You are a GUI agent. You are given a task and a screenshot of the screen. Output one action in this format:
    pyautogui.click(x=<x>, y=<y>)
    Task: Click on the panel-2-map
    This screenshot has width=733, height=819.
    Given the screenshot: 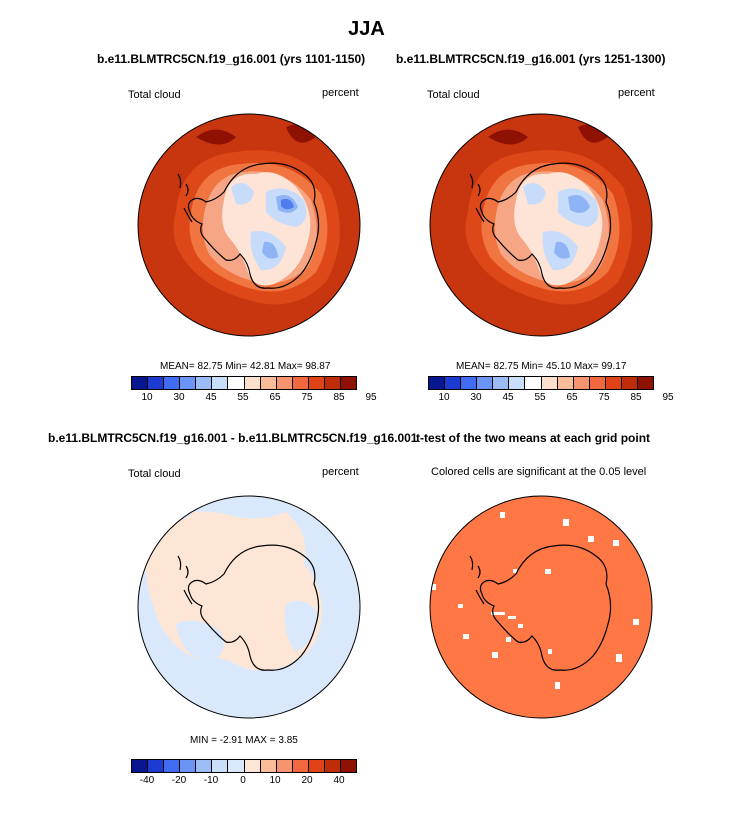 What is the action you would take?
    pyautogui.click(x=541, y=225)
    